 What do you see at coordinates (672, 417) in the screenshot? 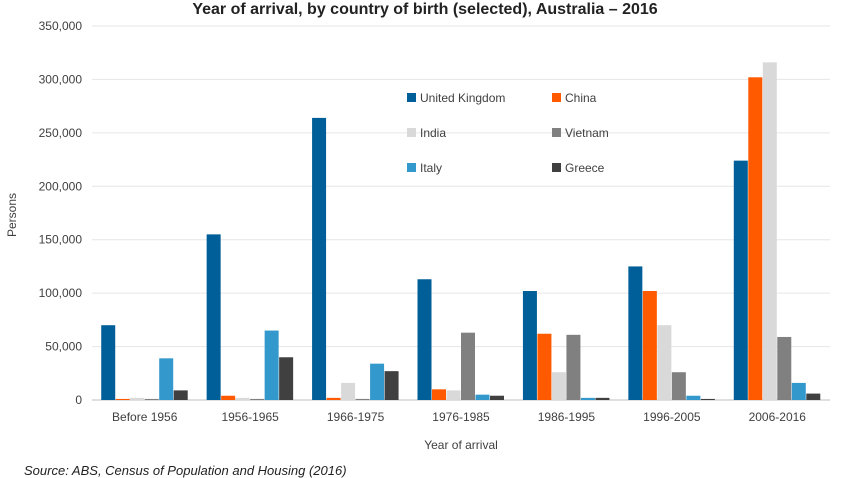
I see `x-tick-label: 1996-2005` at bounding box center [672, 417].